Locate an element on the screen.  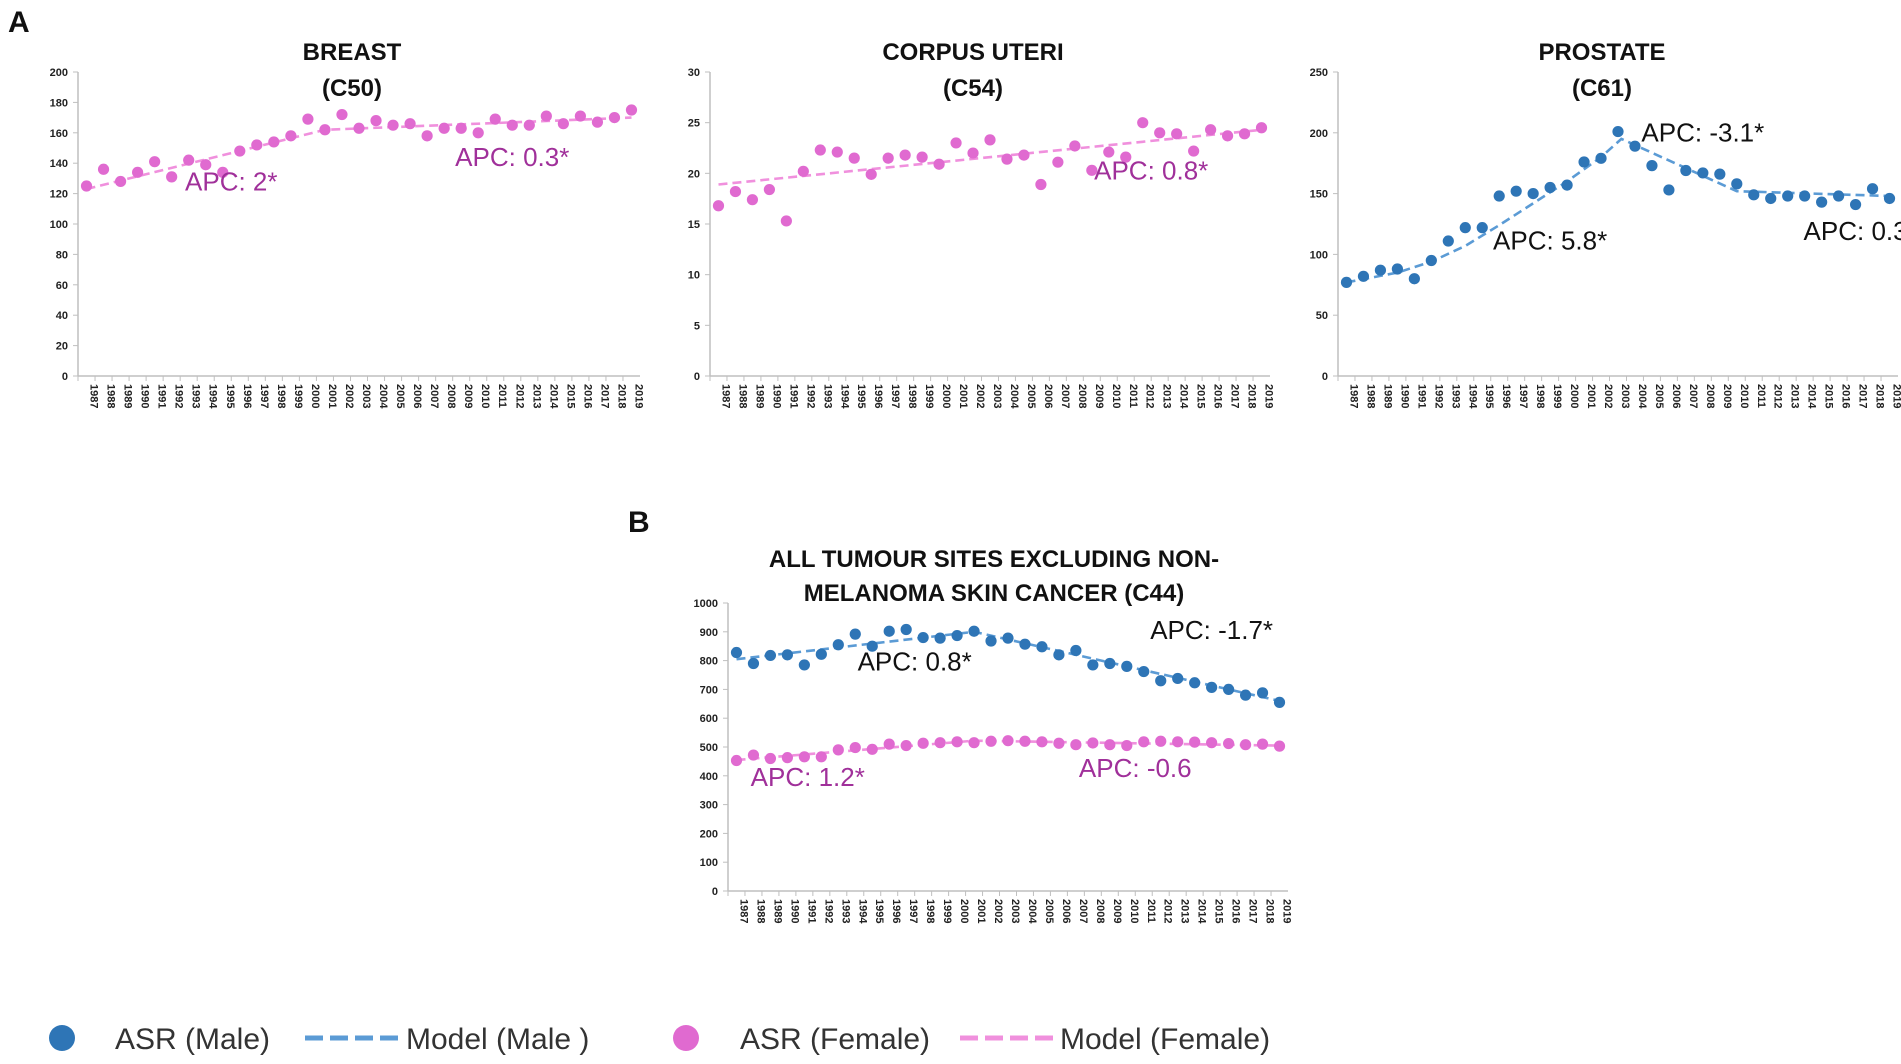
y-tick-label: 50 is located at coordinates (1322, 316).